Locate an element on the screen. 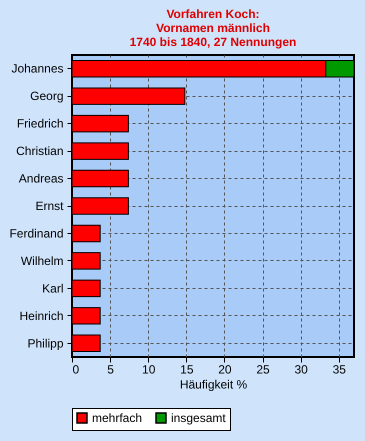  chart-title: Vorfahren Koch: Vornamen männlich 1740 bis 1840, 27 Nennungen is located at coordinates (213, 28).